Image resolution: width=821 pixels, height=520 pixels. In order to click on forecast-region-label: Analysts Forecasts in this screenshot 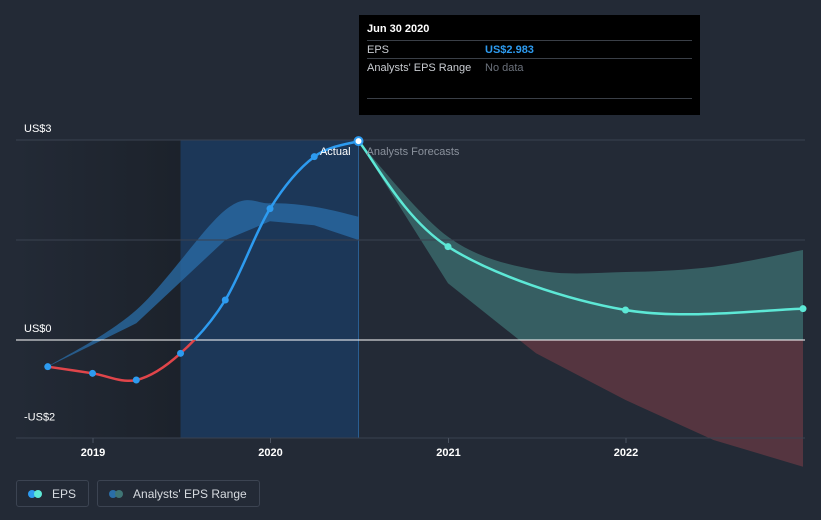, I will do `click(413, 152)`.